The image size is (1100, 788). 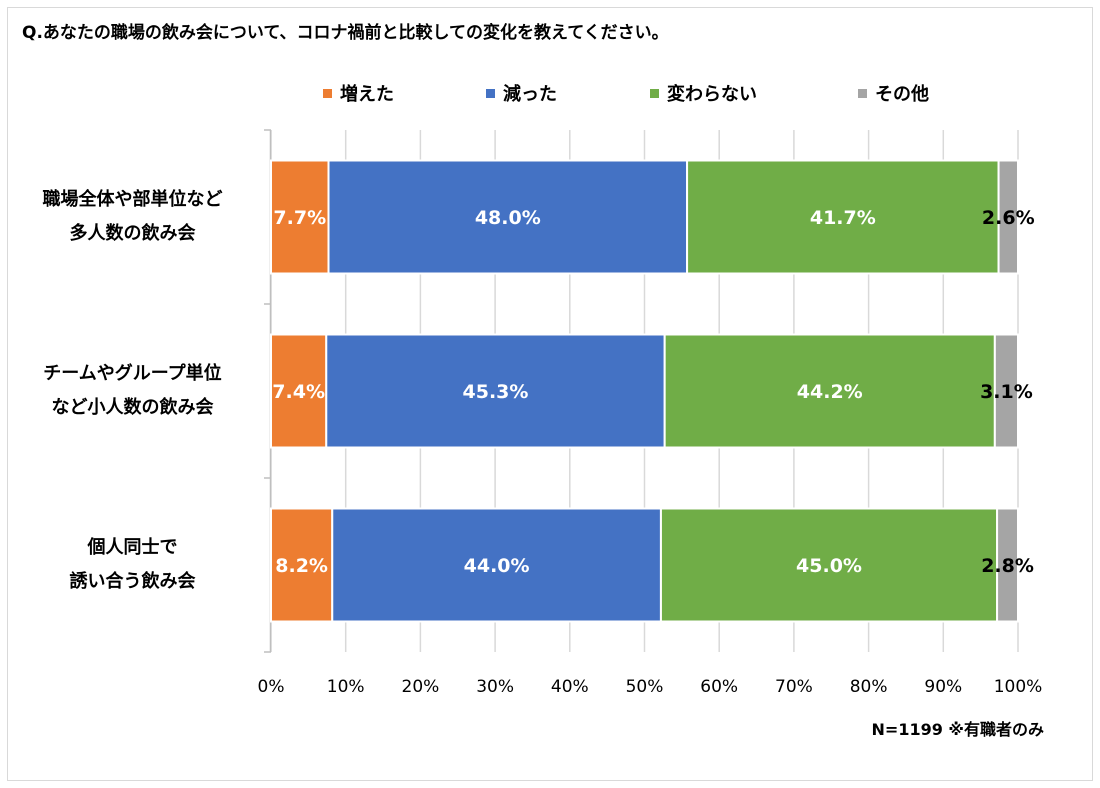 I want to click on legend-item: 変わらない, so click(x=703, y=93).